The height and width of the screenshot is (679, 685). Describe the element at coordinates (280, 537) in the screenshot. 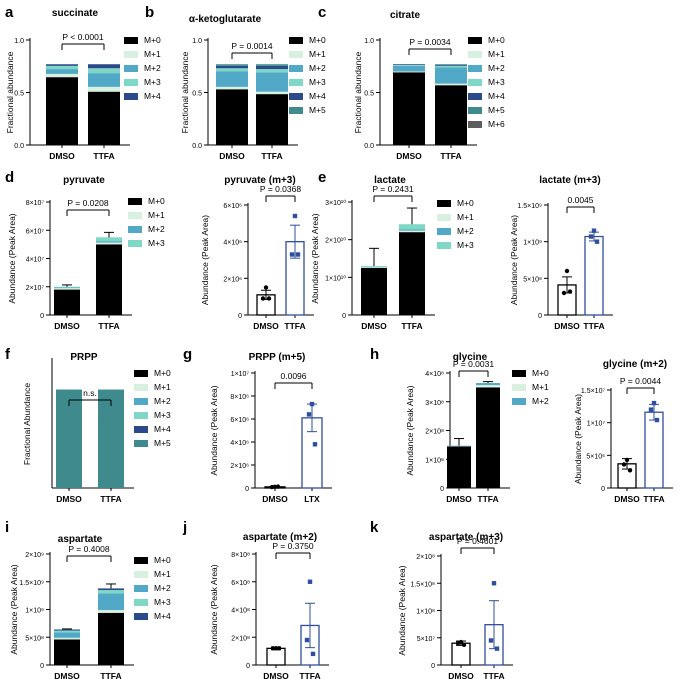

I see `chart-title: aspartate (m+2)` at that location.